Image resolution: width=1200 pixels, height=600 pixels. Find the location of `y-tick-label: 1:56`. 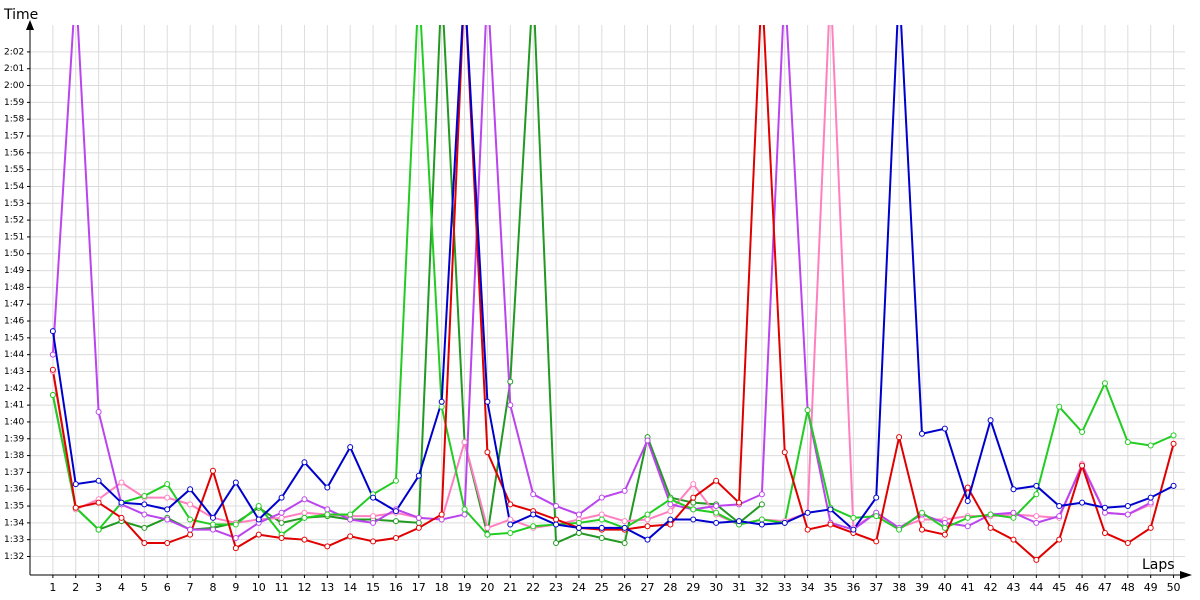

y-tick-label: 1:56 is located at coordinates (14, 153).